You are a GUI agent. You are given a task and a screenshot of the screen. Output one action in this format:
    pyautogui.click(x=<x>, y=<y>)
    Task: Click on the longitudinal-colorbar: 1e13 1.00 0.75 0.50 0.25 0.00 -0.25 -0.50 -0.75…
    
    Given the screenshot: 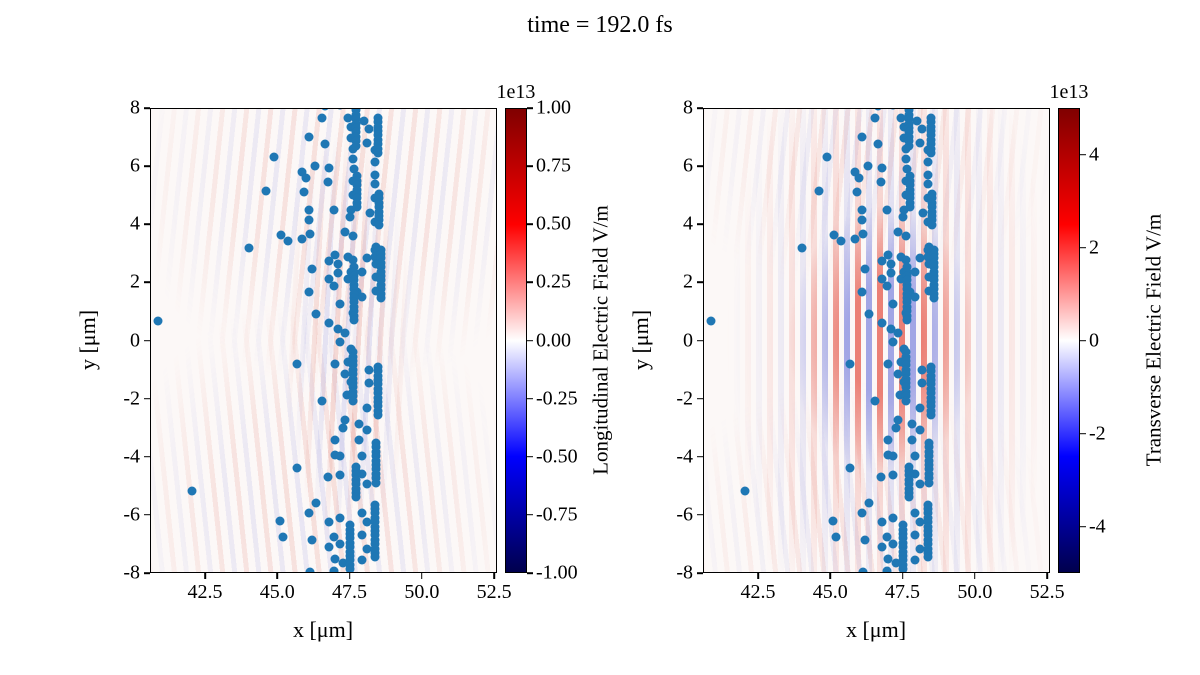 What is the action you would take?
    pyautogui.click(x=537, y=332)
    